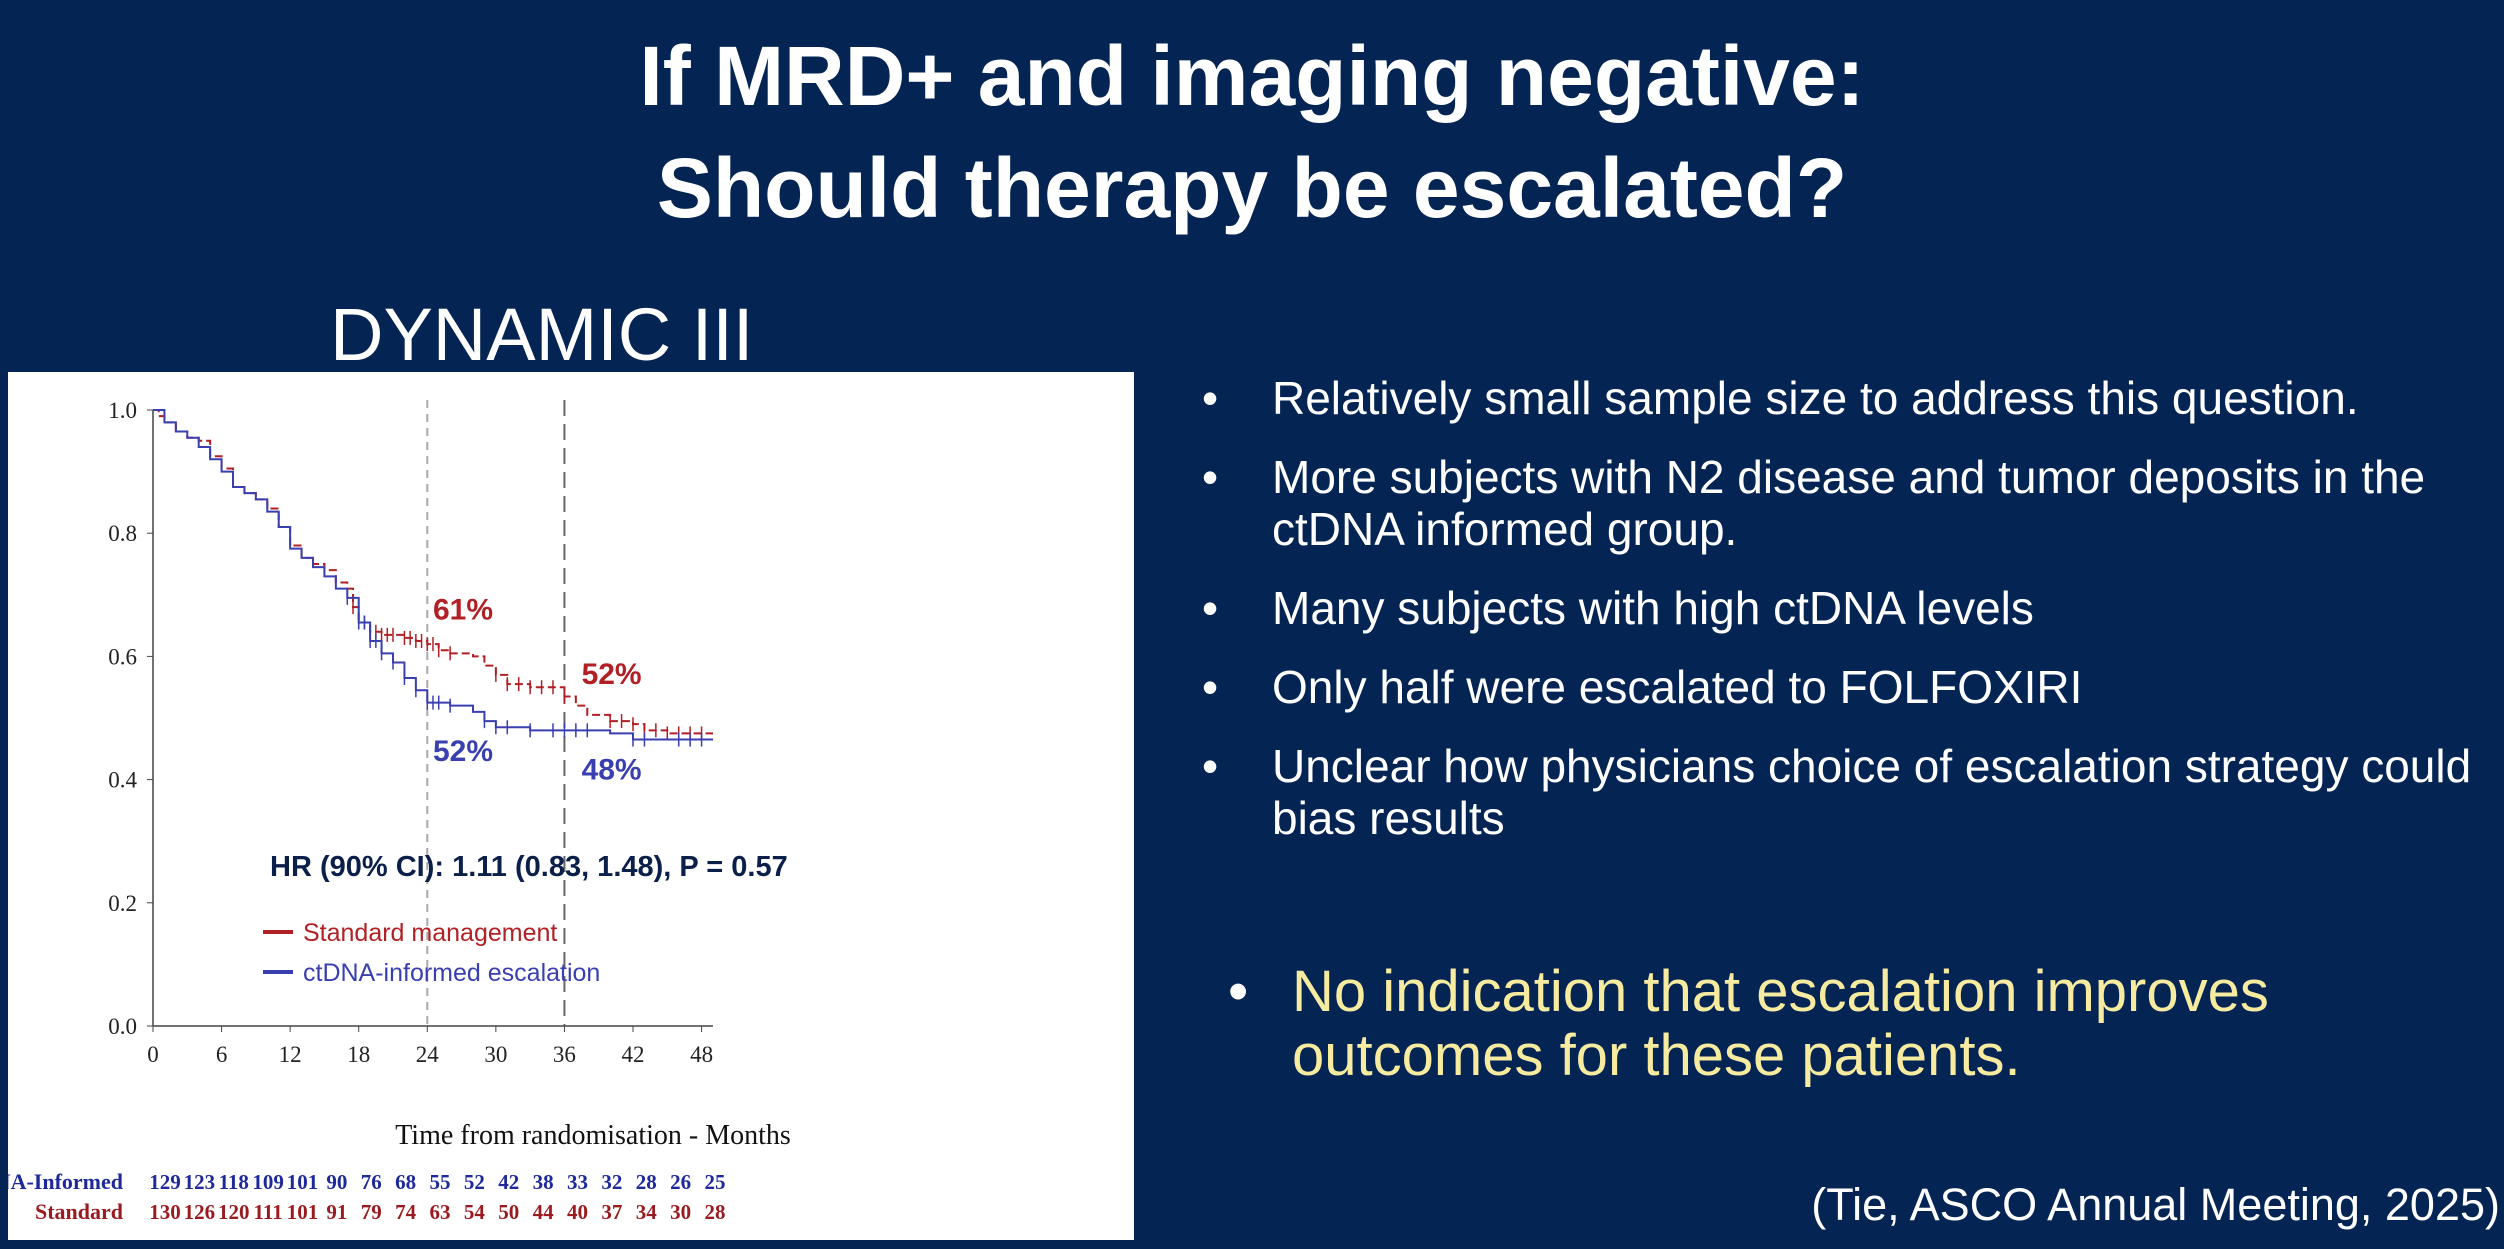  What do you see at coordinates (65, 1181) in the screenshot?
I see `risk-table-row-label: ctDNA-Informed` at bounding box center [65, 1181].